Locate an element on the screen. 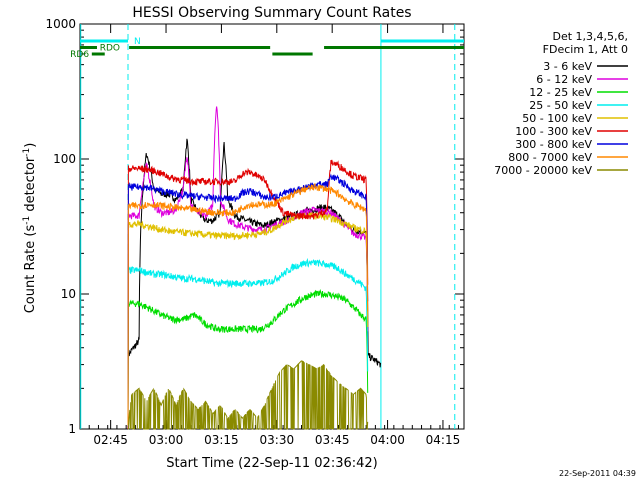  legend-entry-label: 6 - 12 keV is located at coordinates (564, 79).